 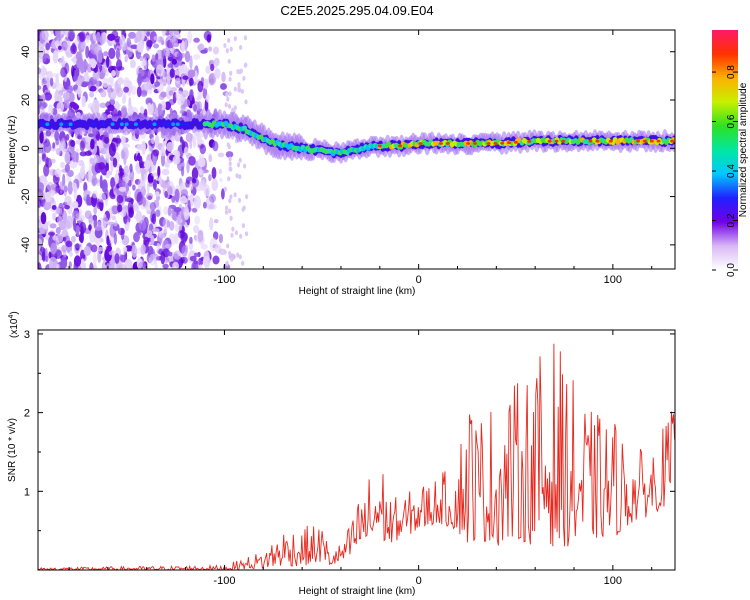 What do you see at coordinates (12, 450) in the screenshot?
I see `snr-ylabel: SNR (10 * v/v)` at bounding box center [12, 450].